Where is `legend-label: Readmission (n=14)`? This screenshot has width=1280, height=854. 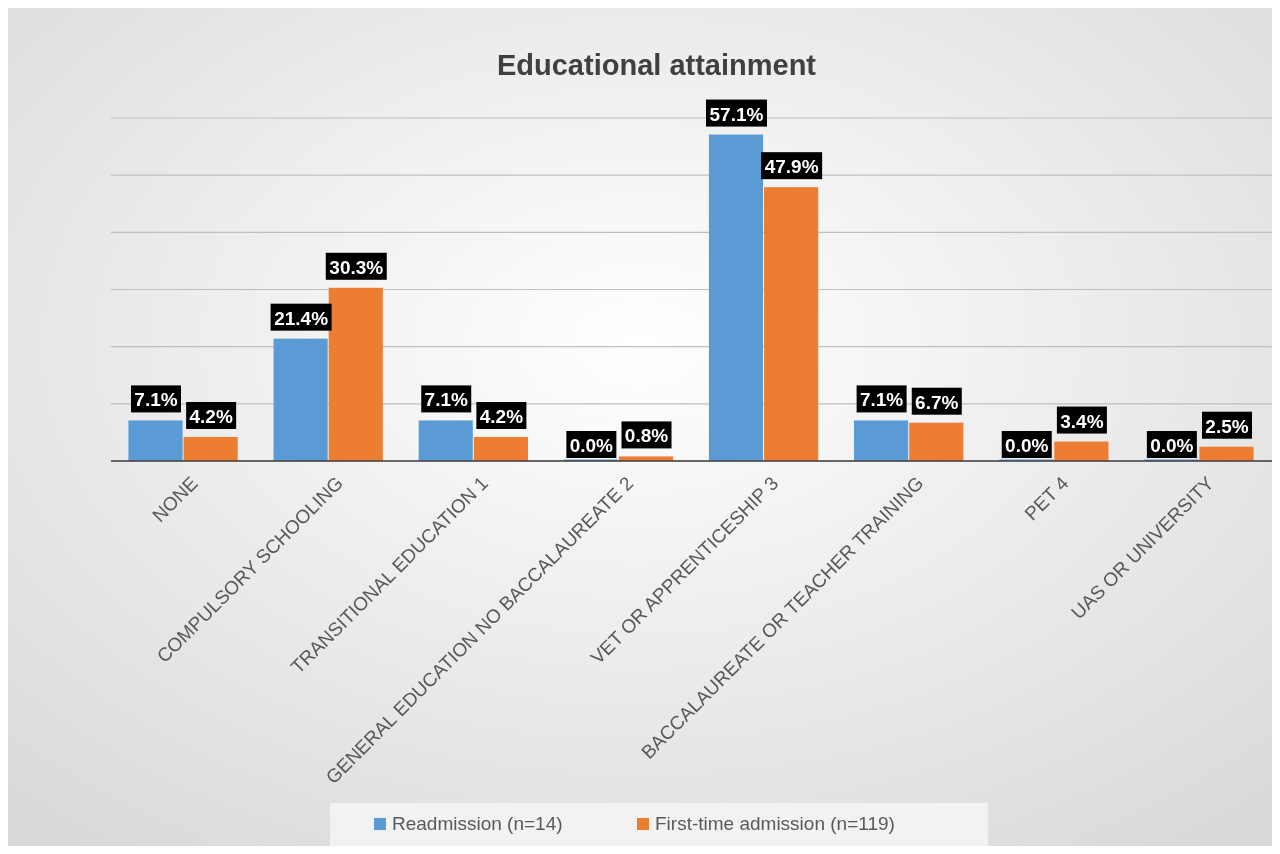
legend-label: Readmission (n=14) is located at coordinates (477, 823).